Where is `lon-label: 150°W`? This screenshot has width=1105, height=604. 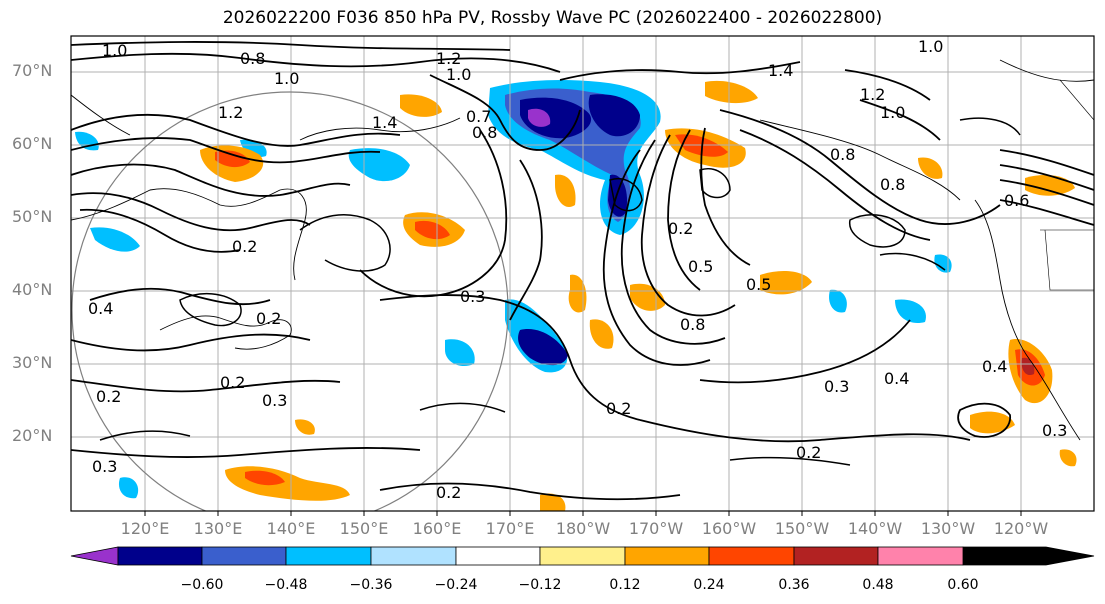 lon-label: 150°W is located at coordinates (802, 528).